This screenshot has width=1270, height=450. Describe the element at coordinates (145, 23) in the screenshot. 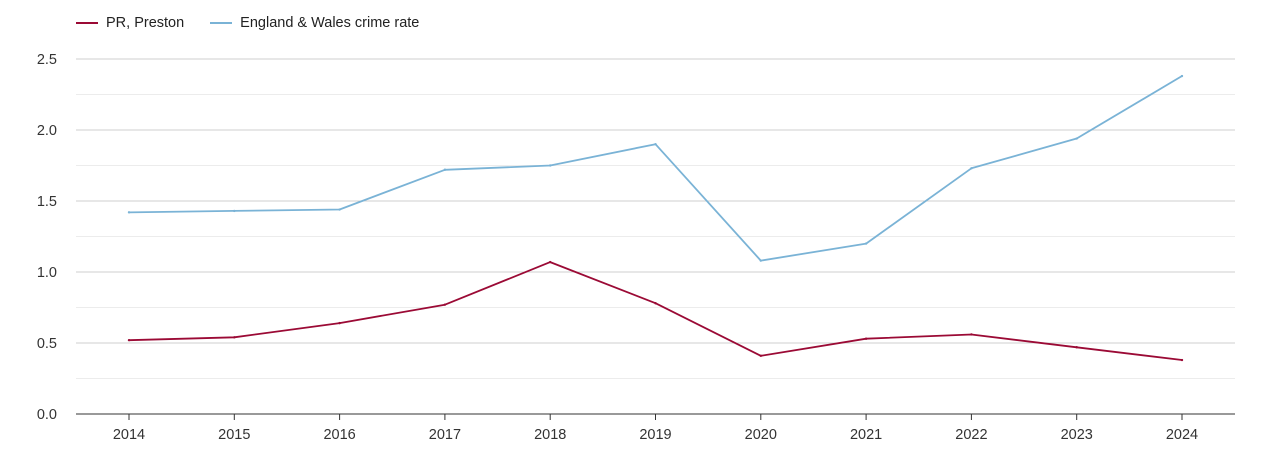

I see `legend-label-preston: PR, Preston` at that location.